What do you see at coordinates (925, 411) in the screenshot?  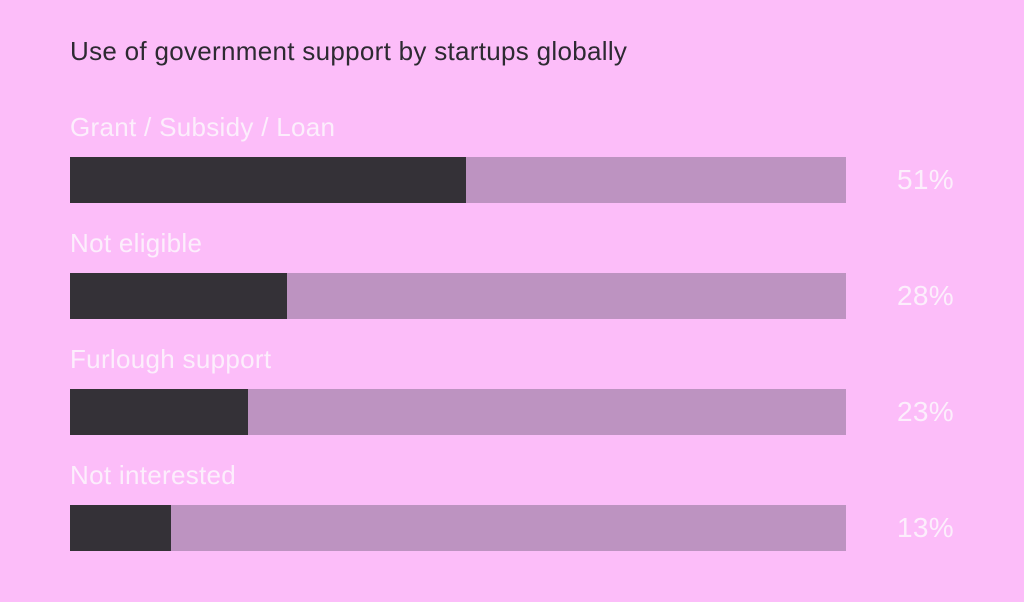 I see `bar-value-label: 23%` at bounding box center [925, 411].